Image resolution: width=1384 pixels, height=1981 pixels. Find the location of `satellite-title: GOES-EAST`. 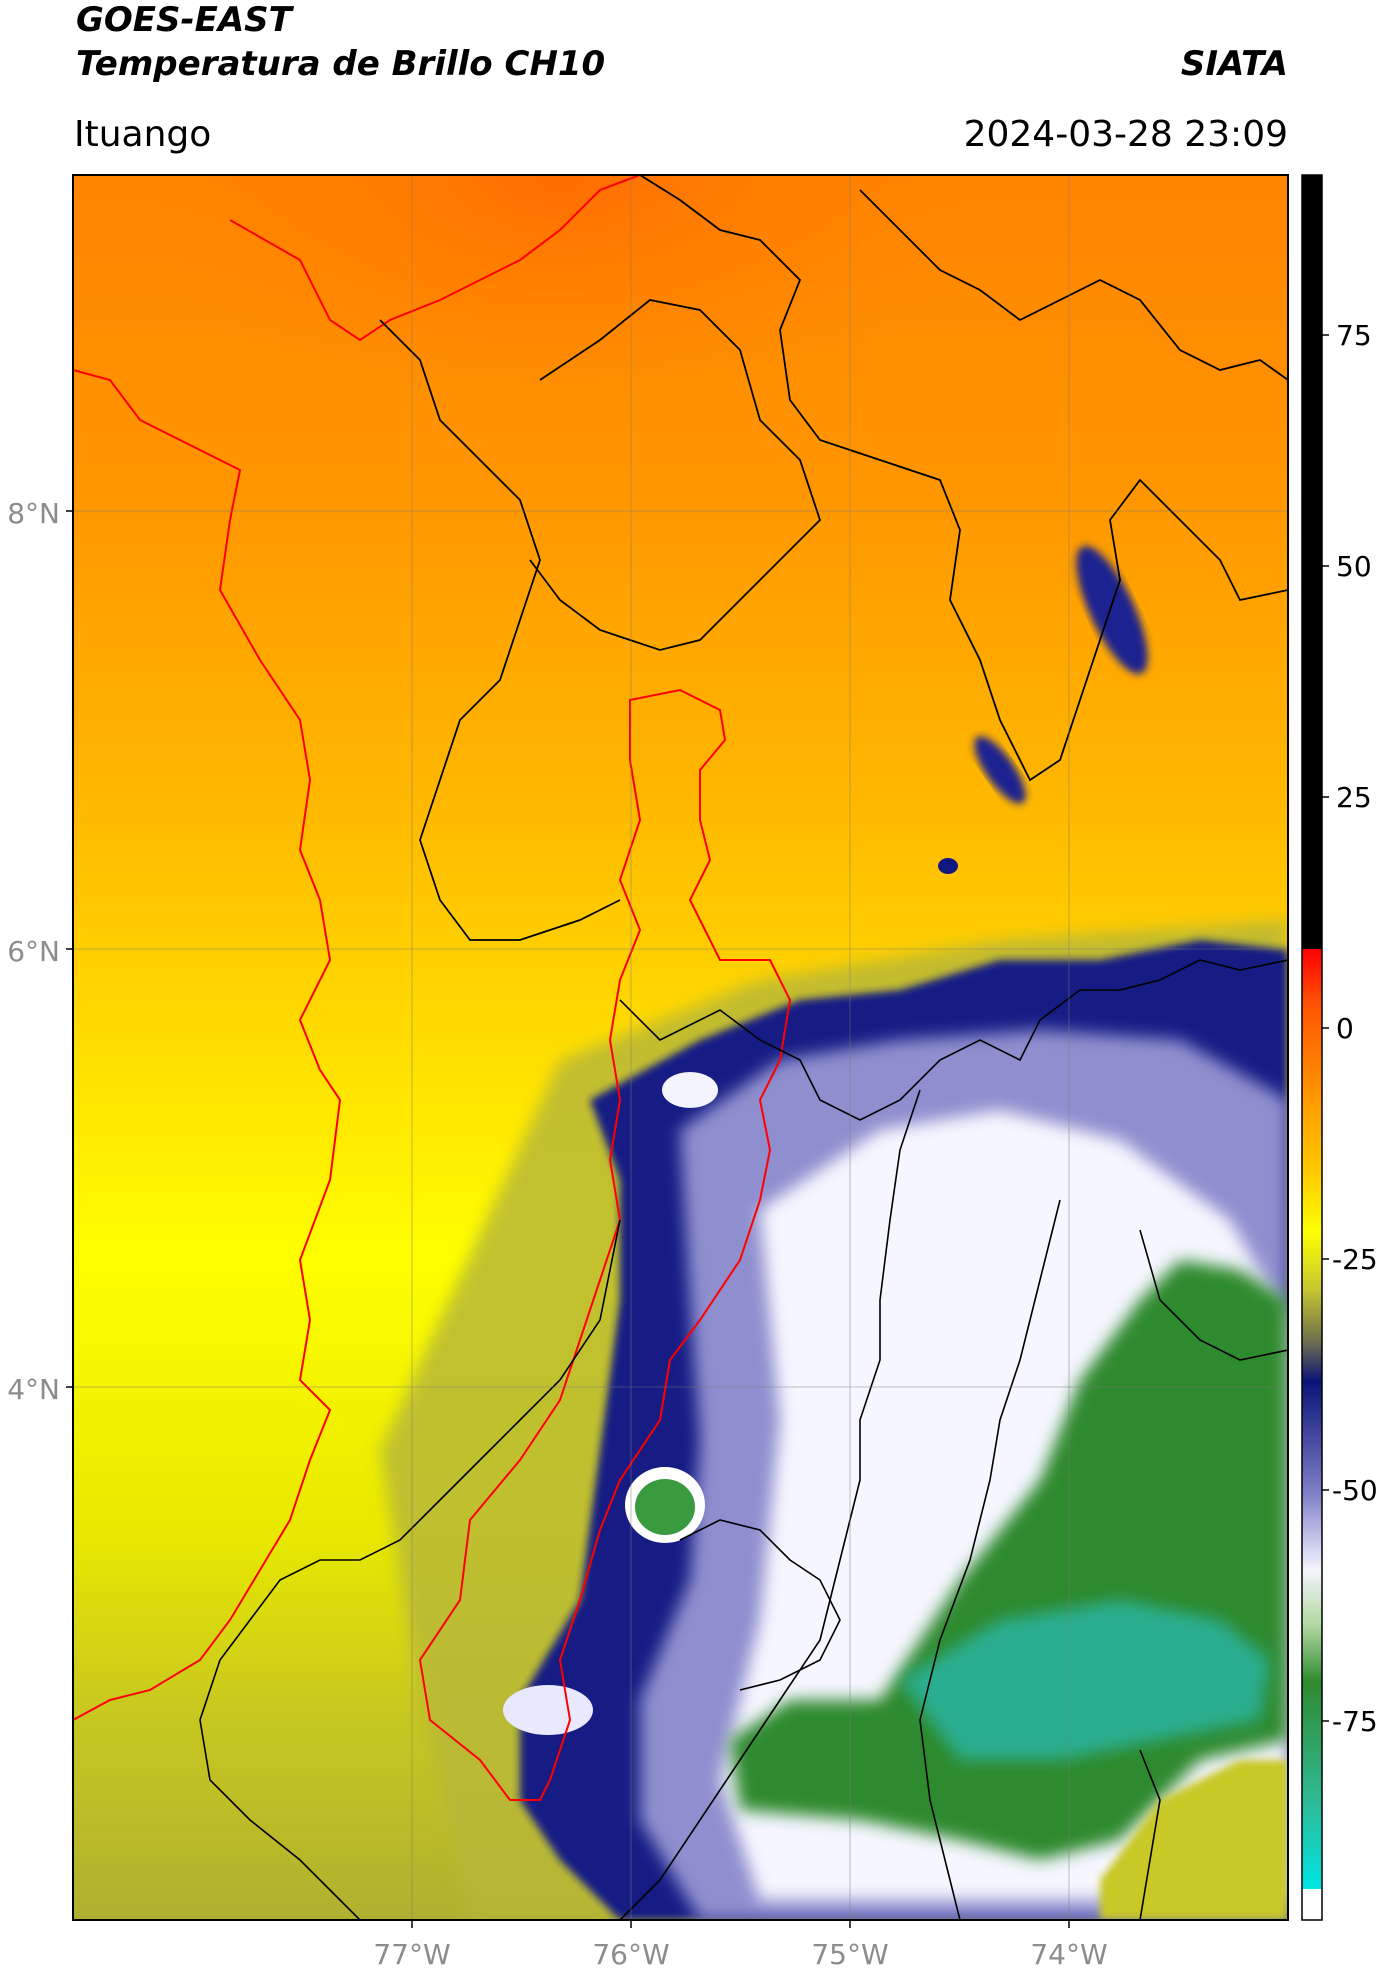

satellite-title: GOES-EAST is located at coordinates (184, 20).